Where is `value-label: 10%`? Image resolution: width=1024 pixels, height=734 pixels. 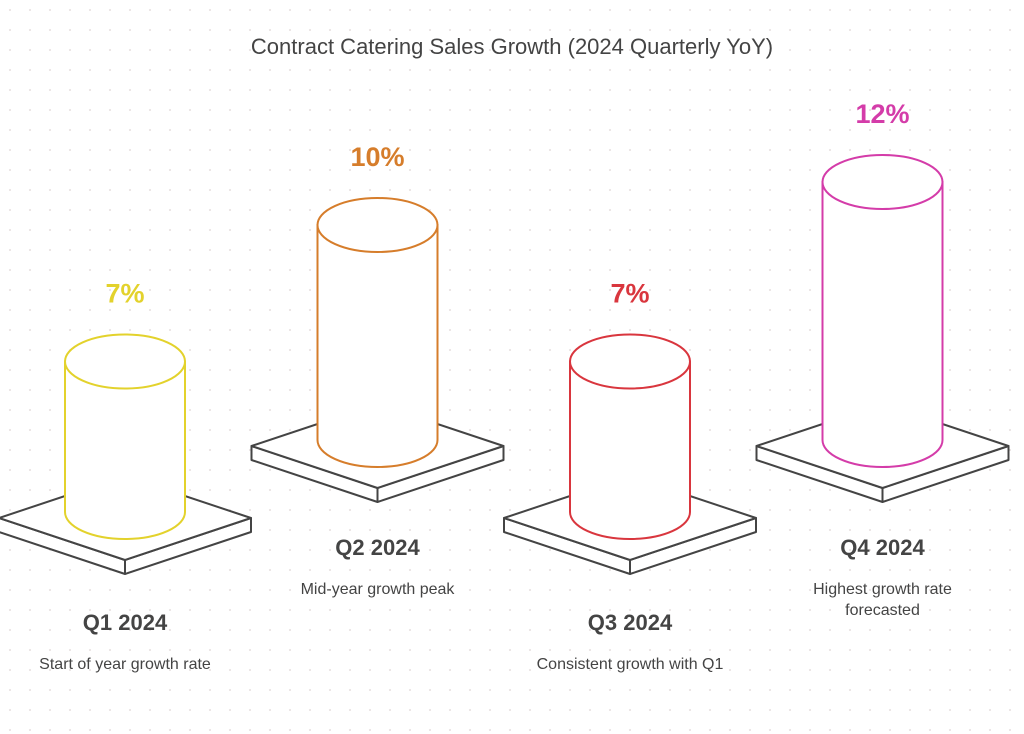 value-label: 10% is located at coordinates (377, 157).